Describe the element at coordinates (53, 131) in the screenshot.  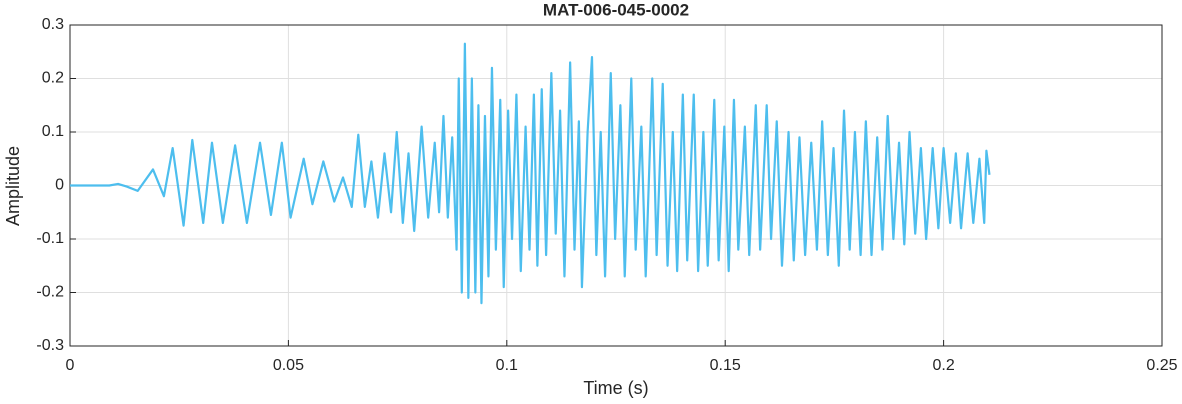
I see `y-tick-label: 0.1` at that location.